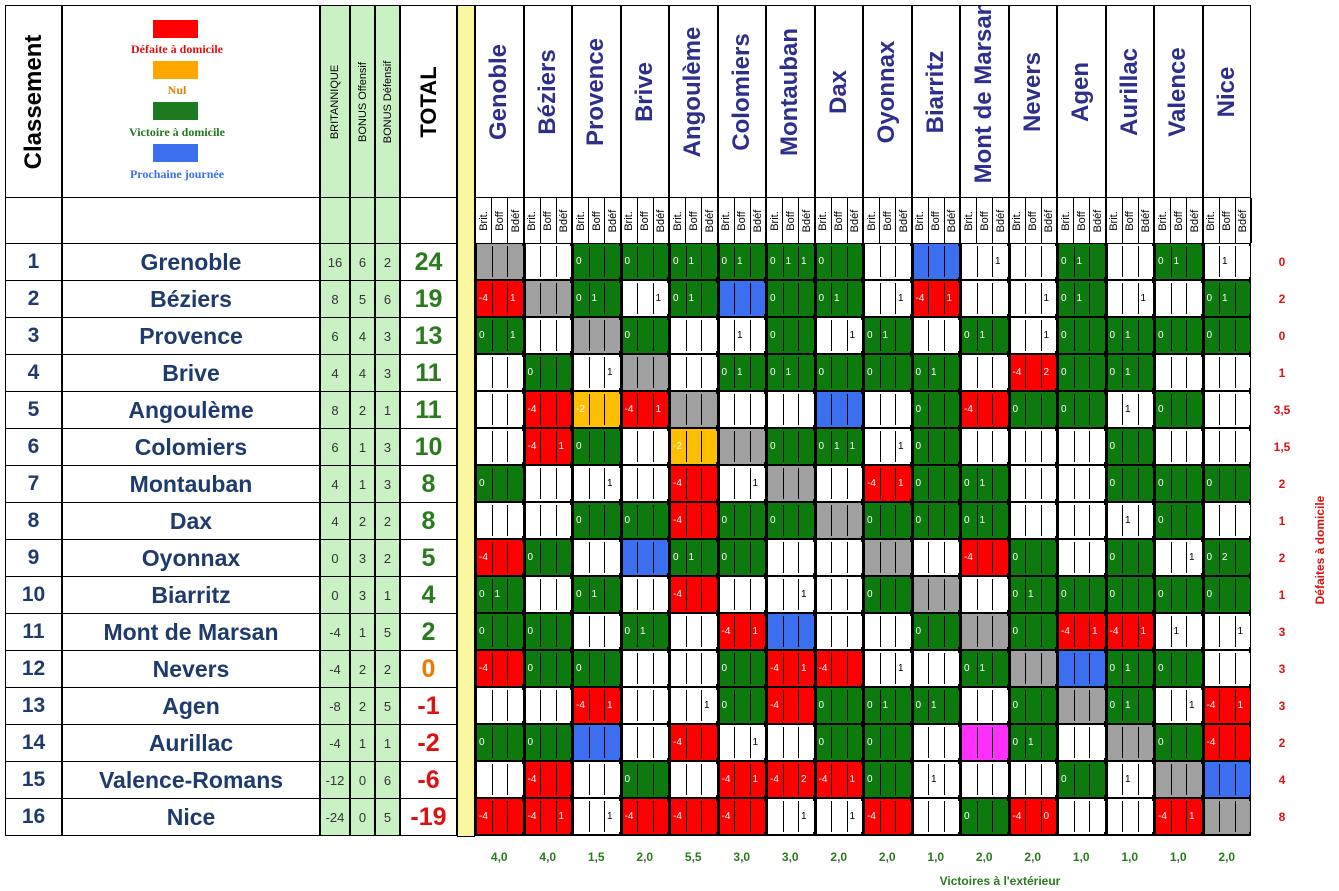 The width and height of the screenshot is (1339, 891). Describe the element at coordinates (191, 410) in the screenshot. I see `team-name: Angoulème` at that location.